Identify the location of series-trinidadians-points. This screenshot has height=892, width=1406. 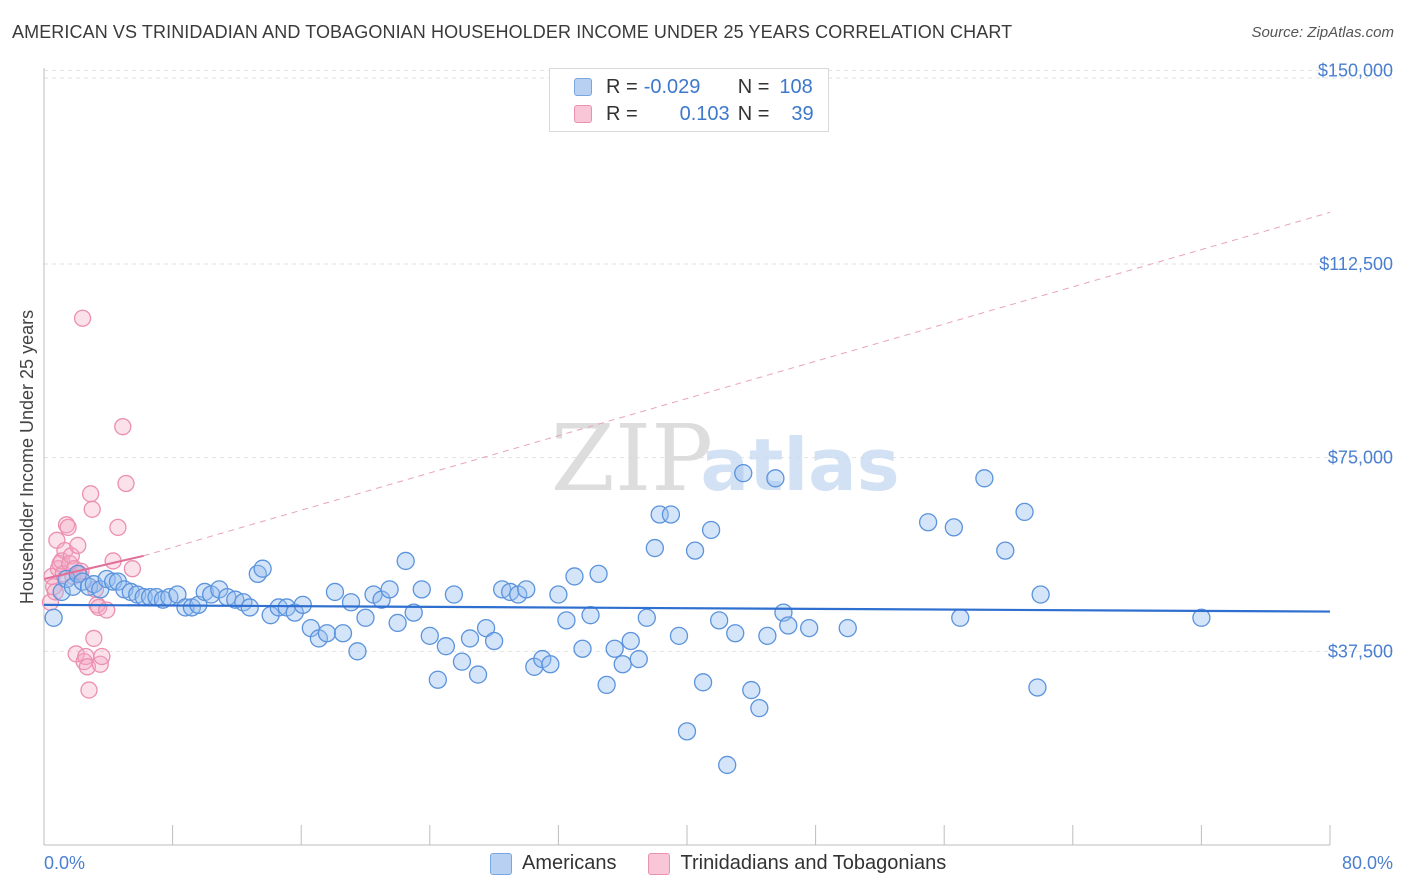
(91, 504).